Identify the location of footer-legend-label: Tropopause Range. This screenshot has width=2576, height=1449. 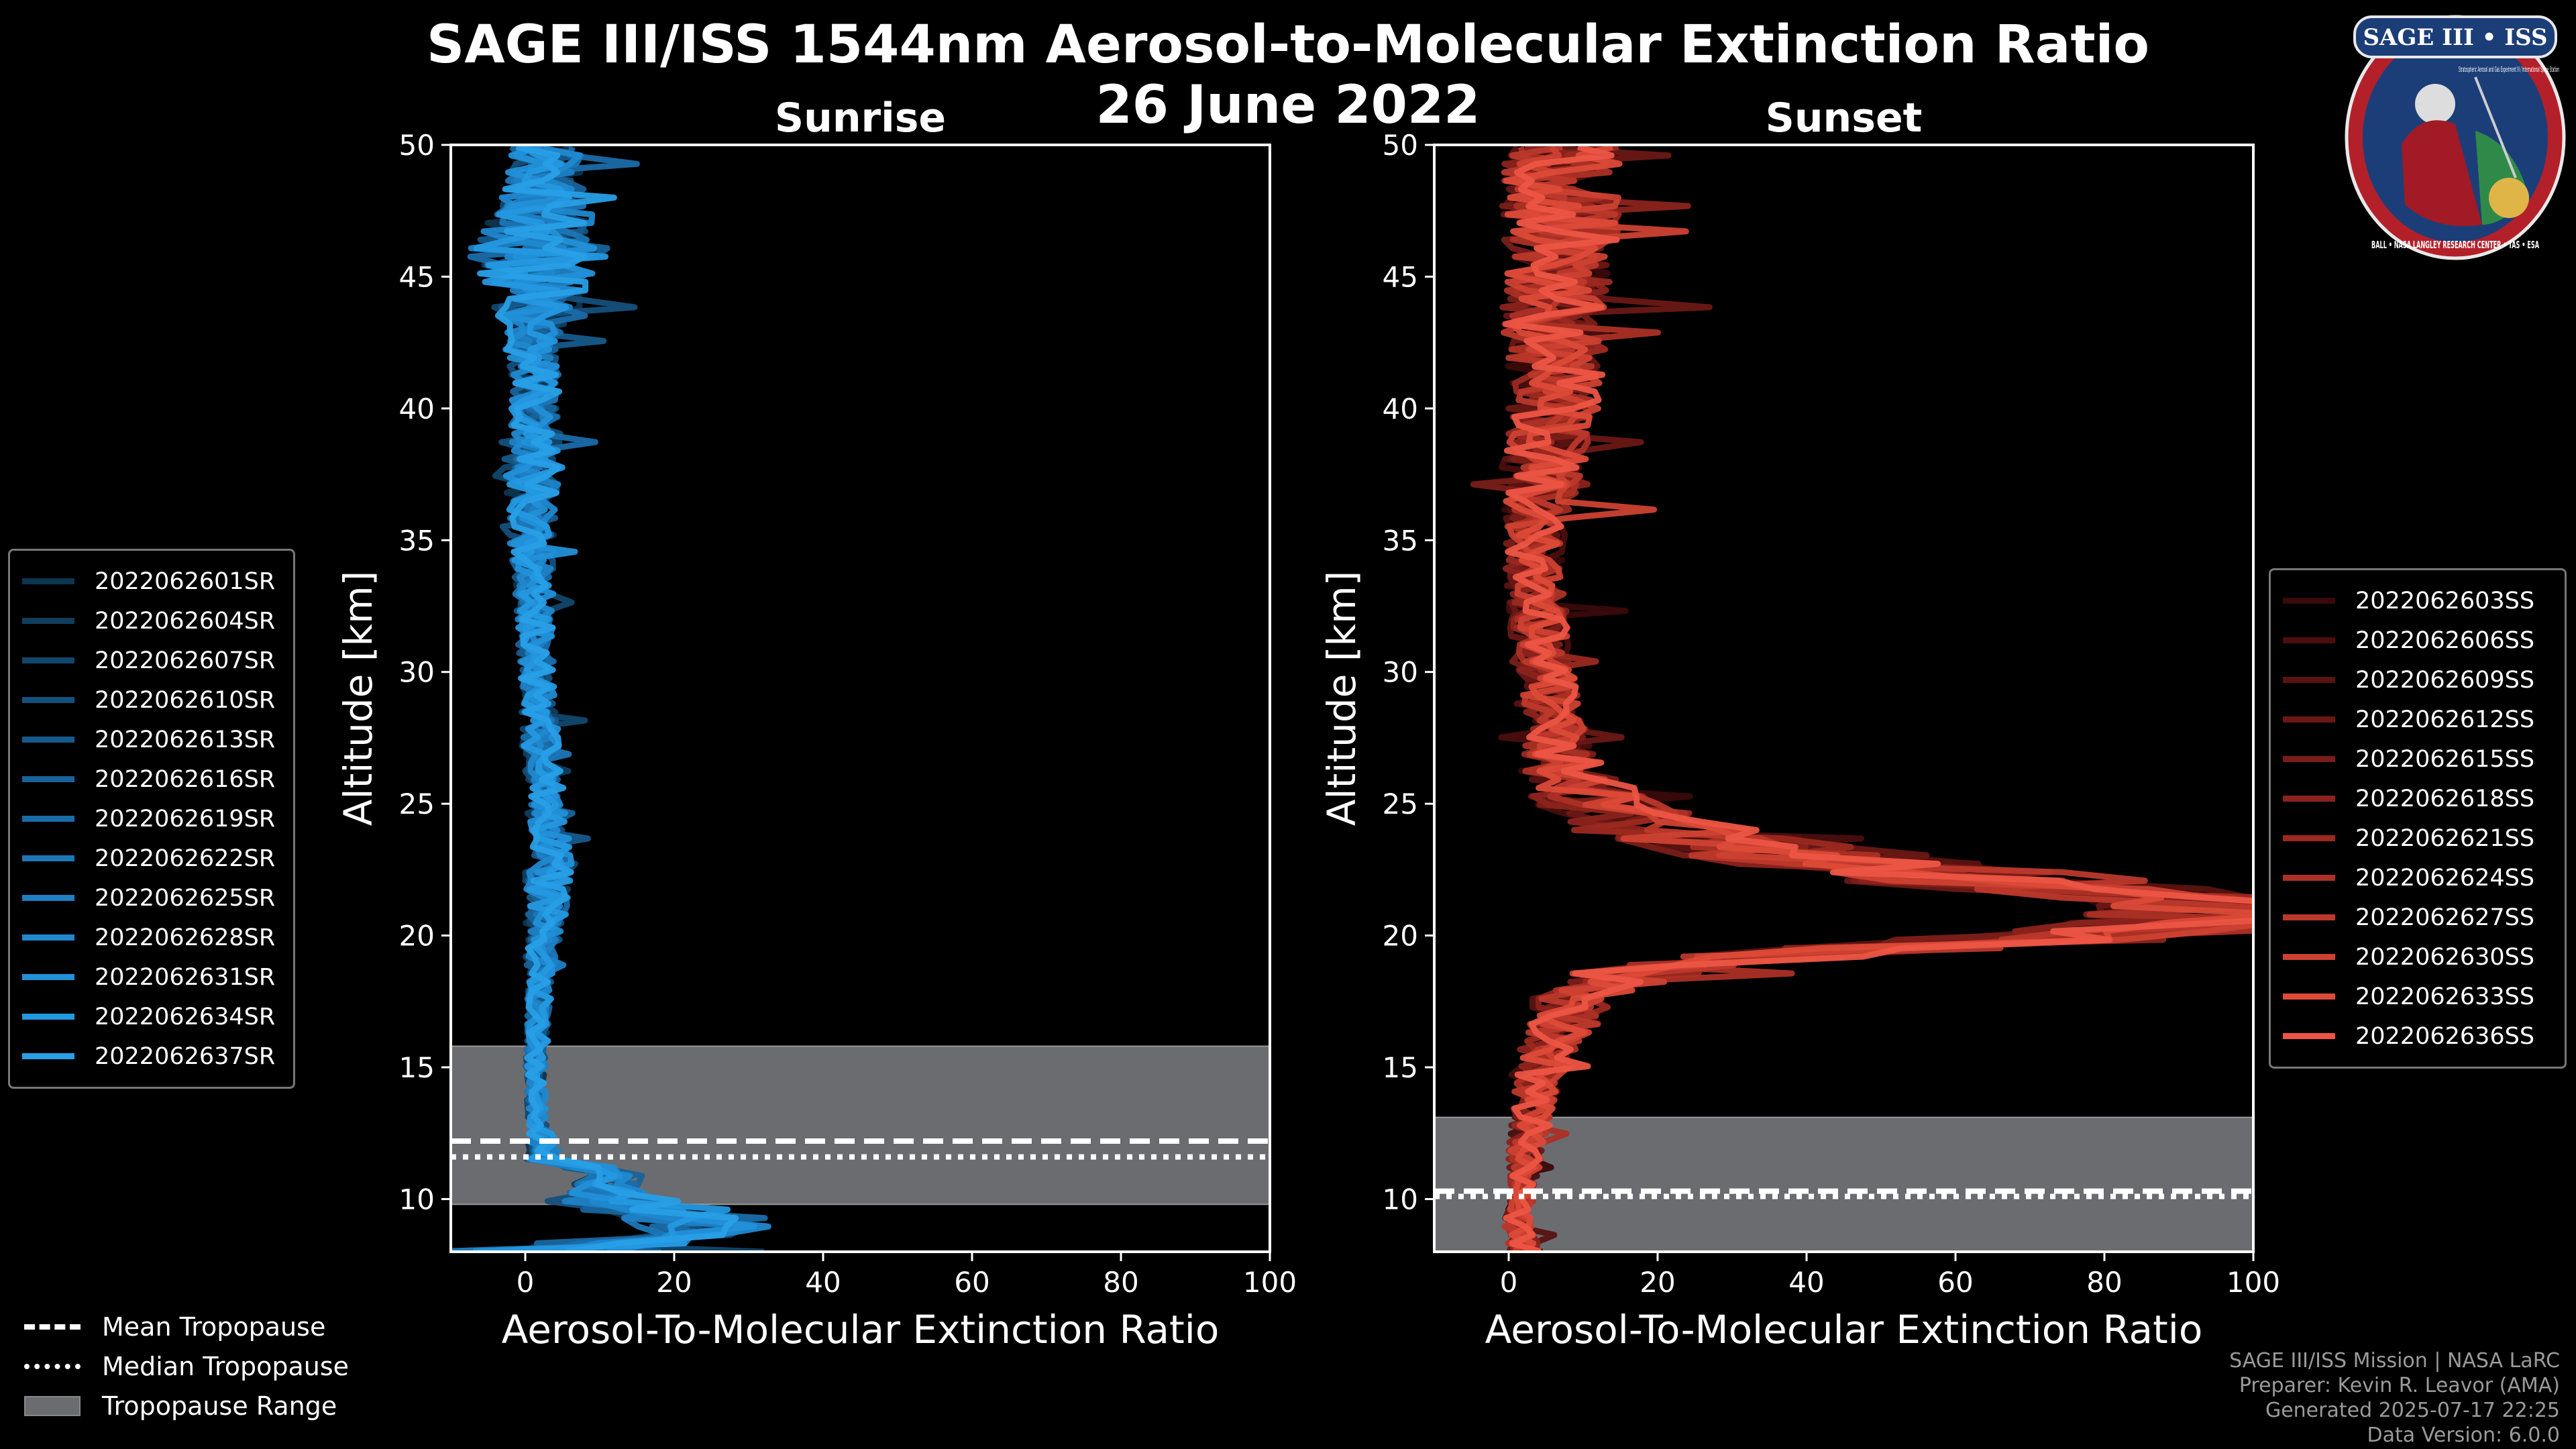
(219, 1406).